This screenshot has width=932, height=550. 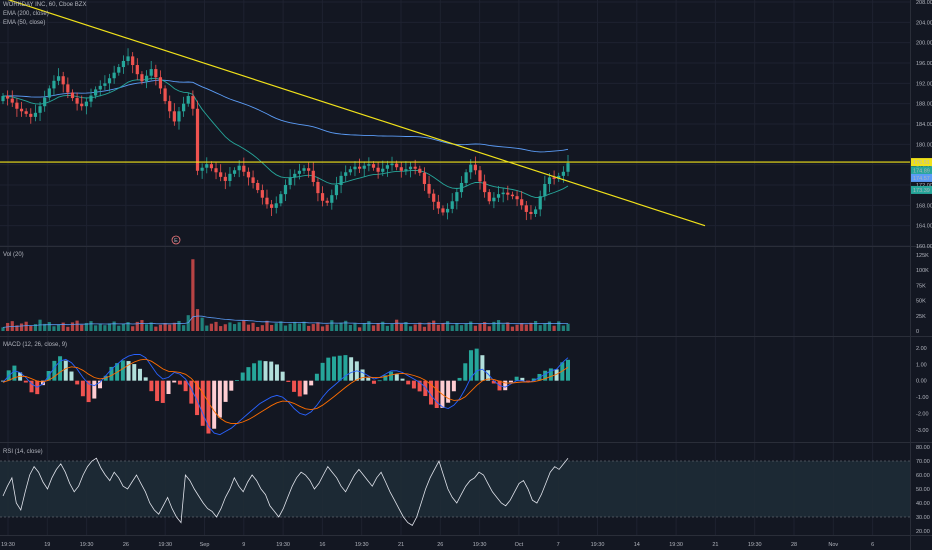 What do you see at coordinates (285, 295) in the screenshot?
I see `volume-pane` at bounding box center [285, 295].